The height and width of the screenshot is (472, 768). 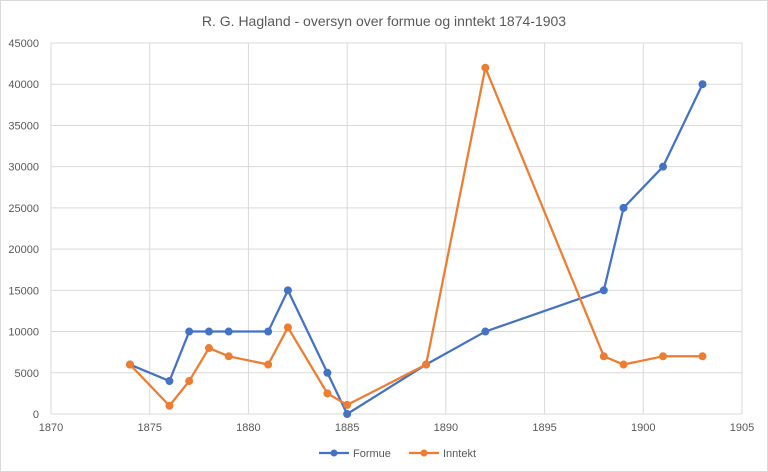 I want to click on x-tick-label: 1900, so click(x=643, y=428).